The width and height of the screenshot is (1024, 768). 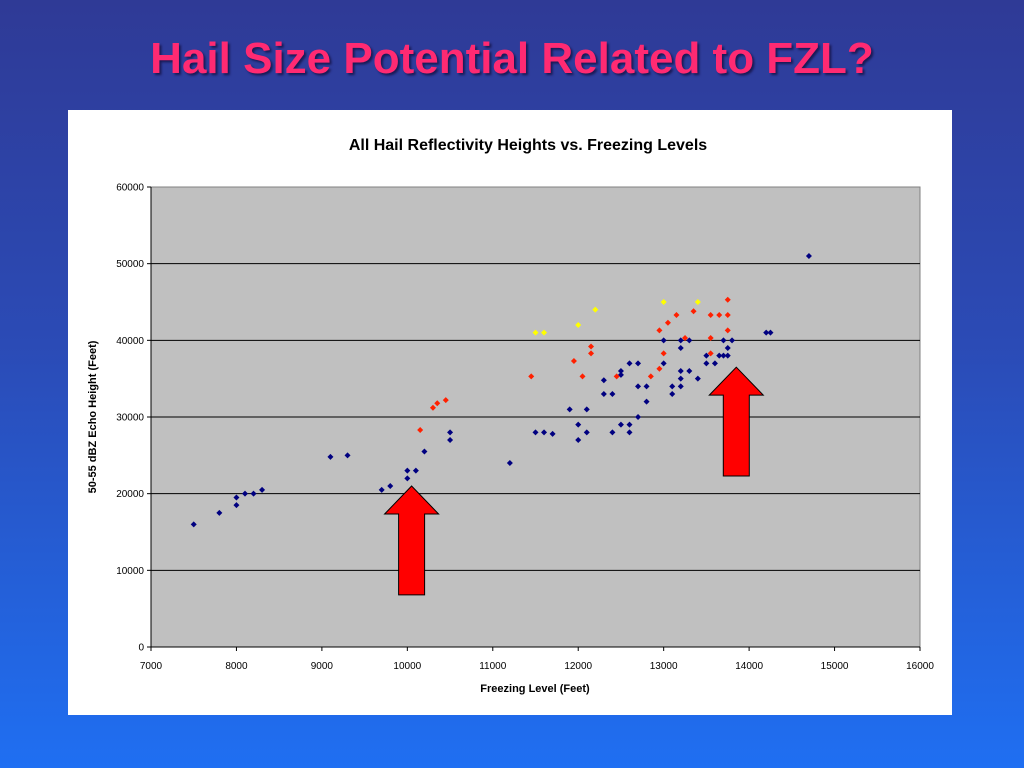 What do you see at coordinates (920, 666) in the screenshot?
I see `x-tick-label: 16000` at bounding box center [920, 666].